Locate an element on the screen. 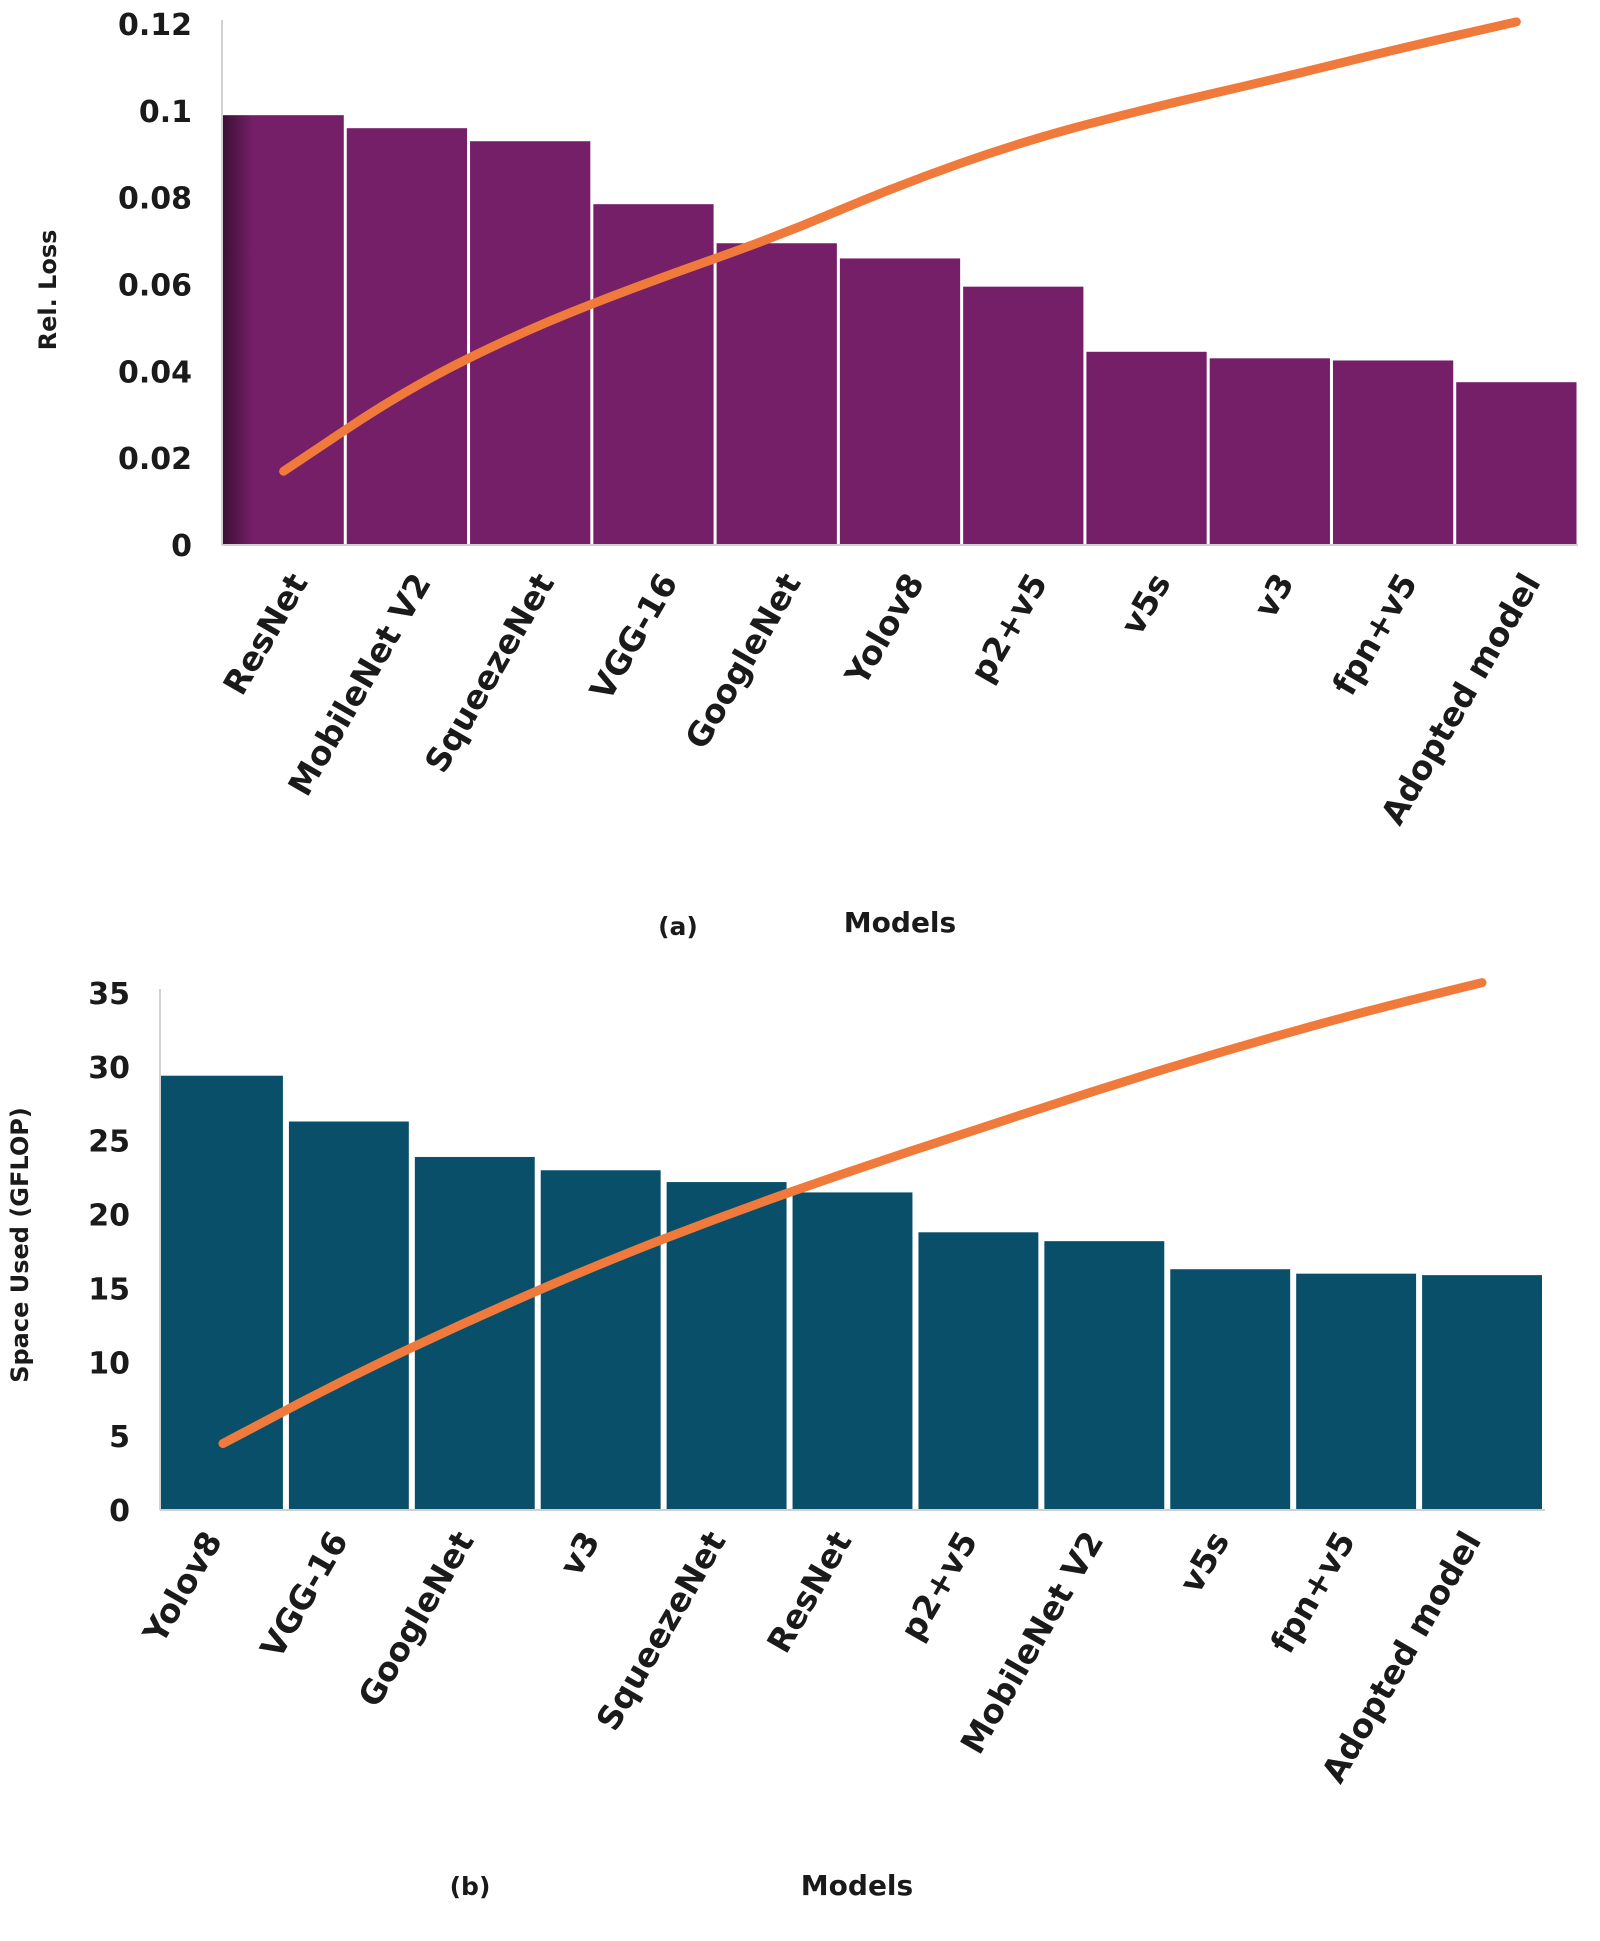 The height and width of the screenshot is (1941, 1600). y-axis-title: Rel. Loss is located at coordinates (48, 290).